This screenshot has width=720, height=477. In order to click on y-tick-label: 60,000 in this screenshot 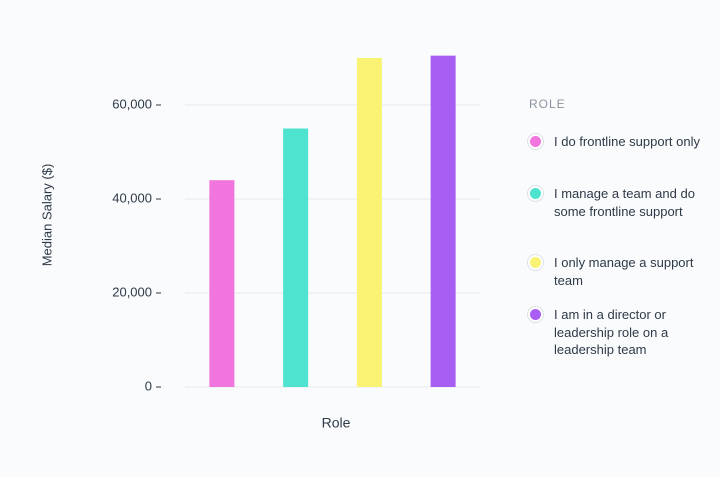, I will do `click(132, 103)`.